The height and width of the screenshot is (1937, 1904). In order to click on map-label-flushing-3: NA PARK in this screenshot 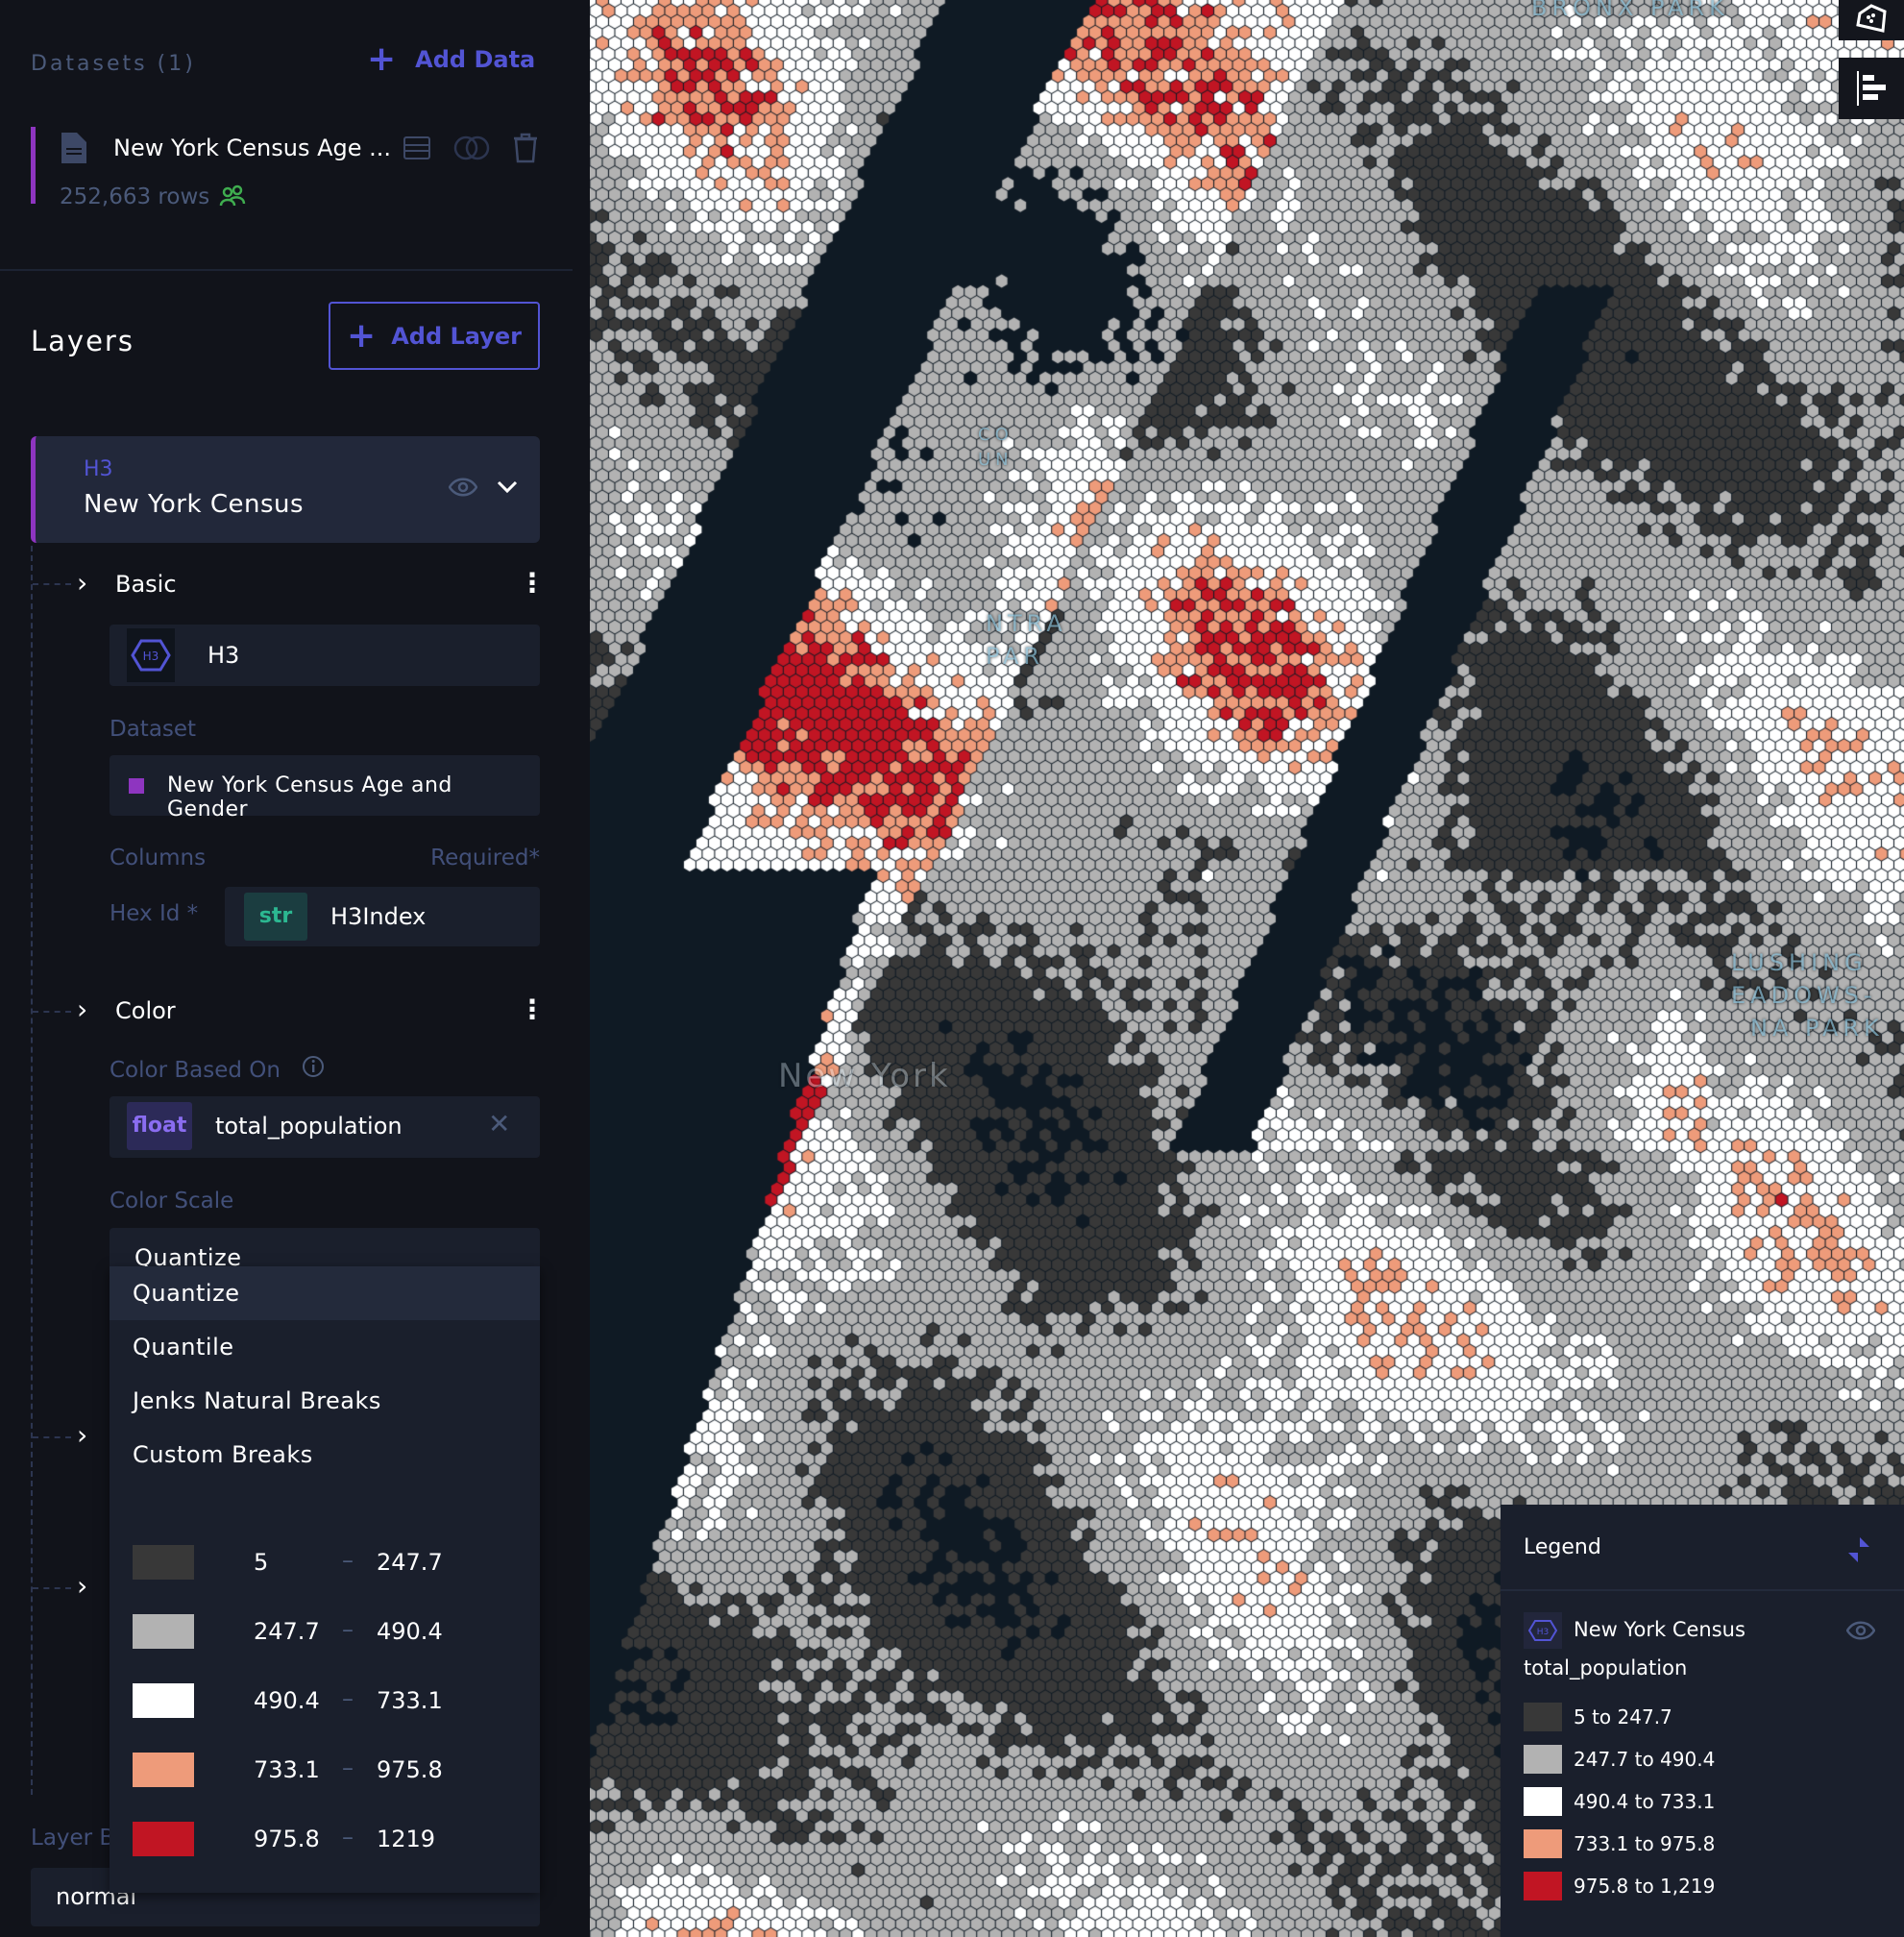, I will do `click(1817, 1028)`.